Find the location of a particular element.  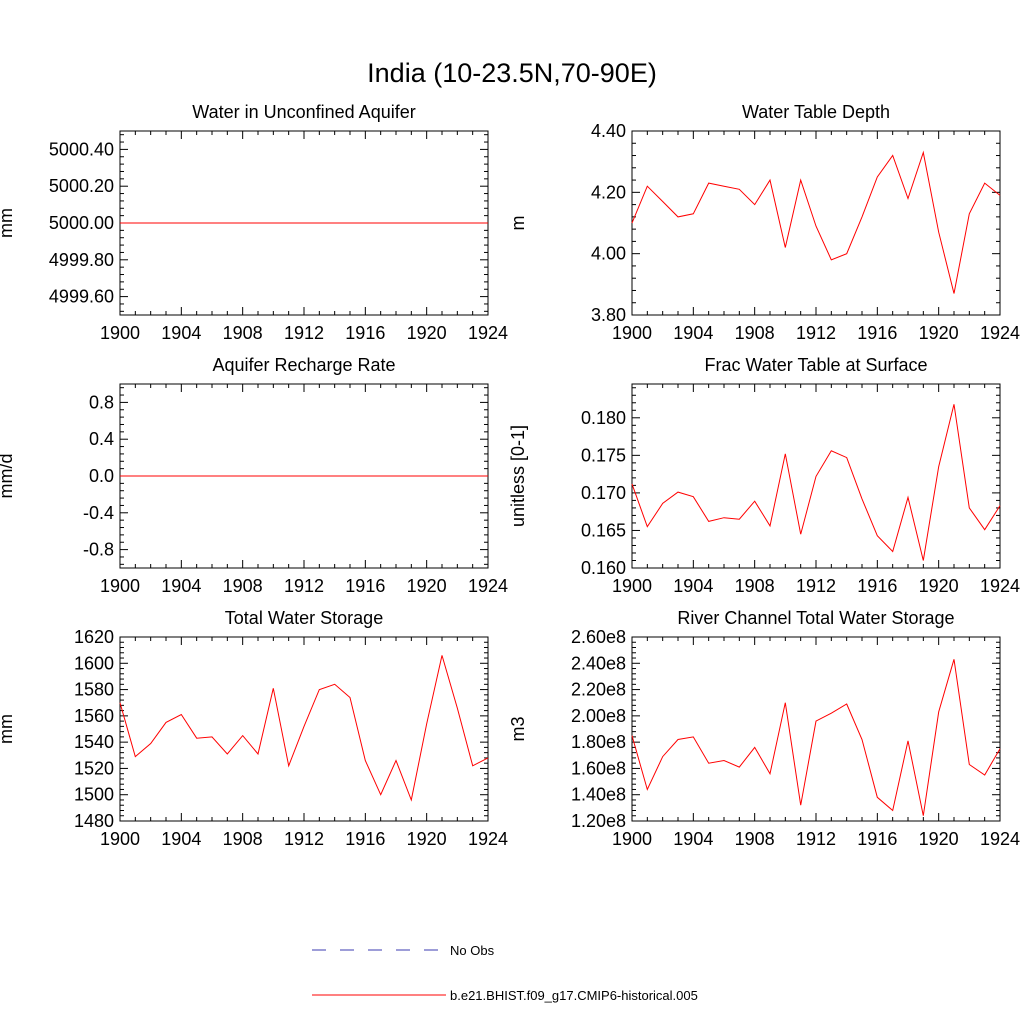

y-tick-label: 1500 is located at coordinates (94, 795).